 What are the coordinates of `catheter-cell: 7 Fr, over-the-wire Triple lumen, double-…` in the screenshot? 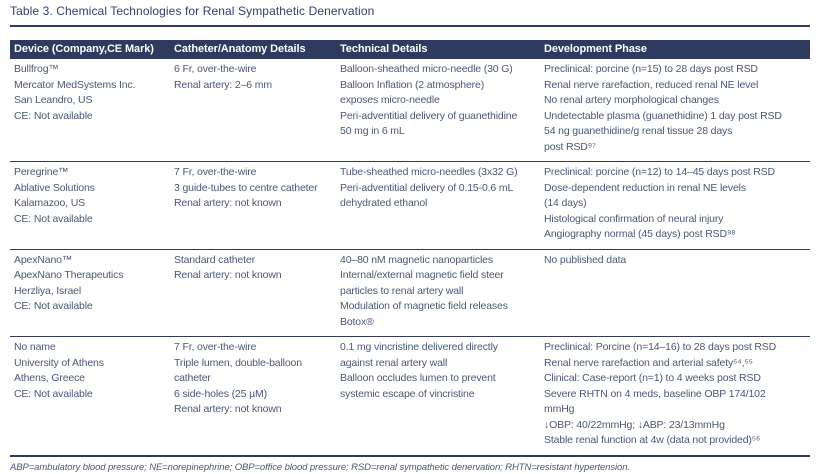 It's located at (253, 396).